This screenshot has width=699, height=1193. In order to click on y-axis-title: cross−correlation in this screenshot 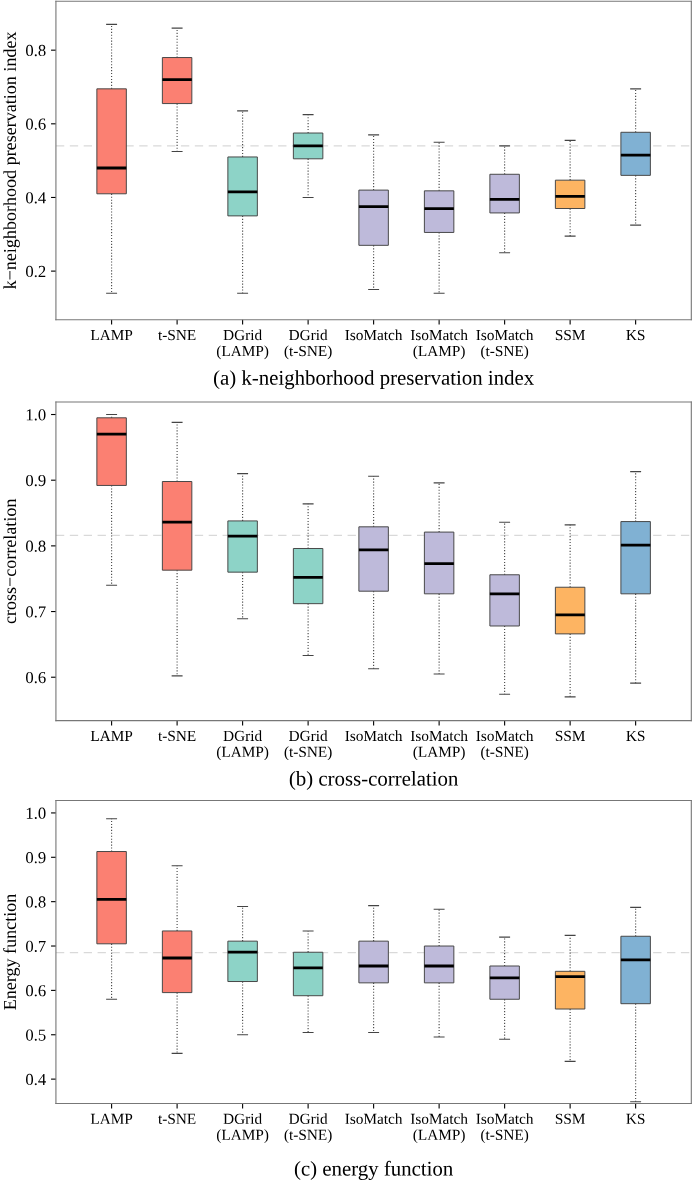, I will do `click(10, 561)`.